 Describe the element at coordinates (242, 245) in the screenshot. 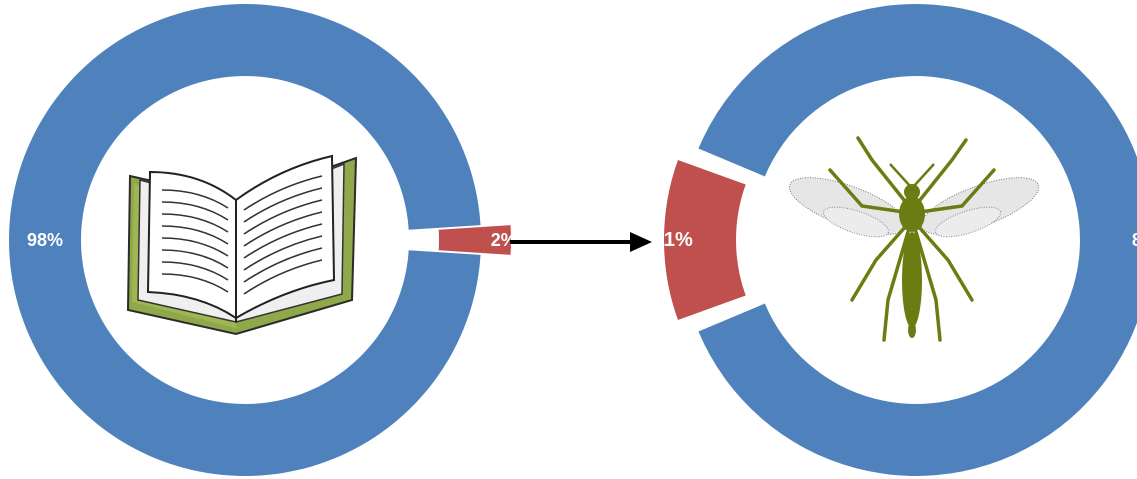

I see `open-book-icon` at that location.